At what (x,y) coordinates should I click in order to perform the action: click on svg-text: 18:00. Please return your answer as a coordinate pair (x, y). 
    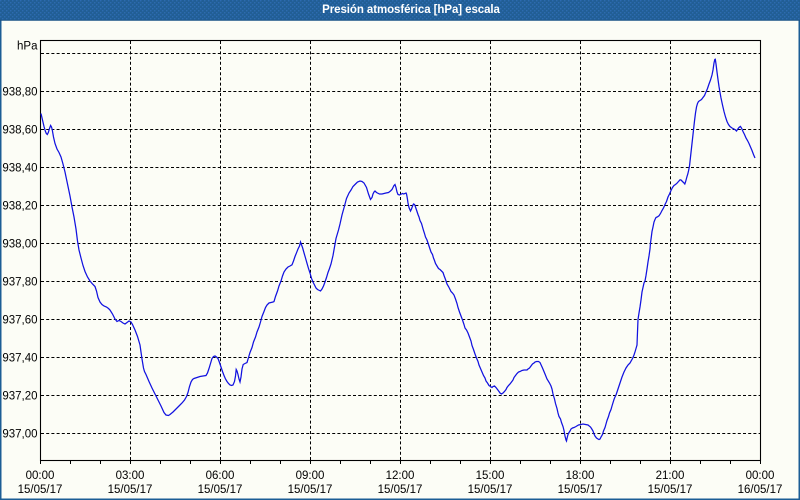
    Looking at the image, I should click on (580, 476).